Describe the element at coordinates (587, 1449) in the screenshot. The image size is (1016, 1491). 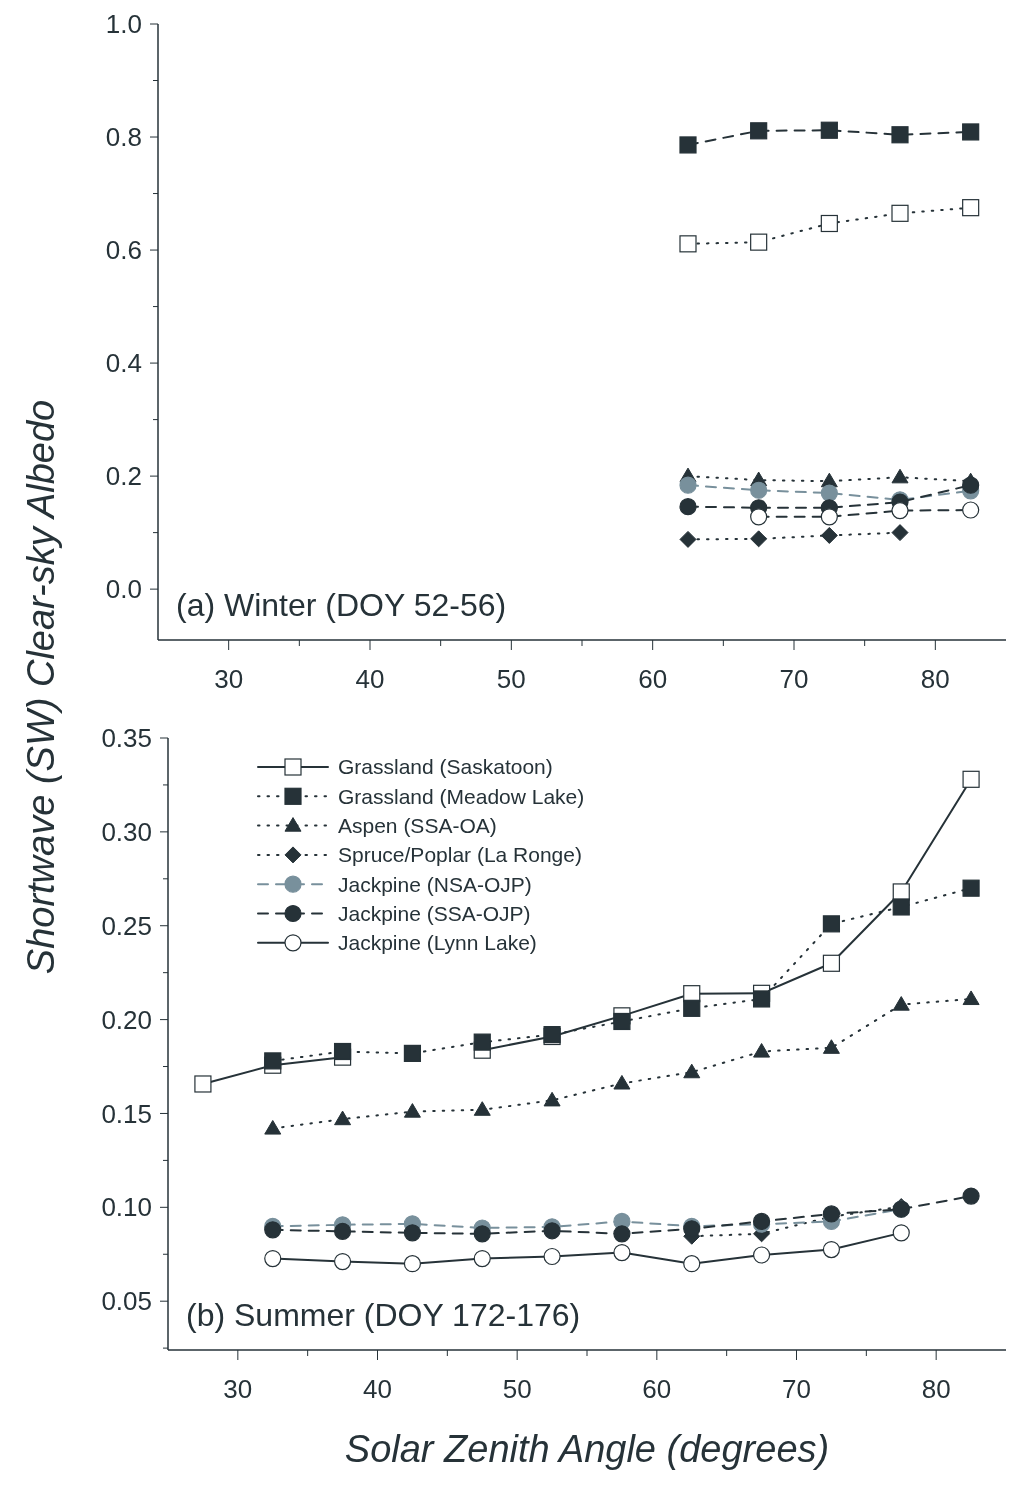
I see `x-axis-title: Solar Zenith Angle (degrees)` at that location.